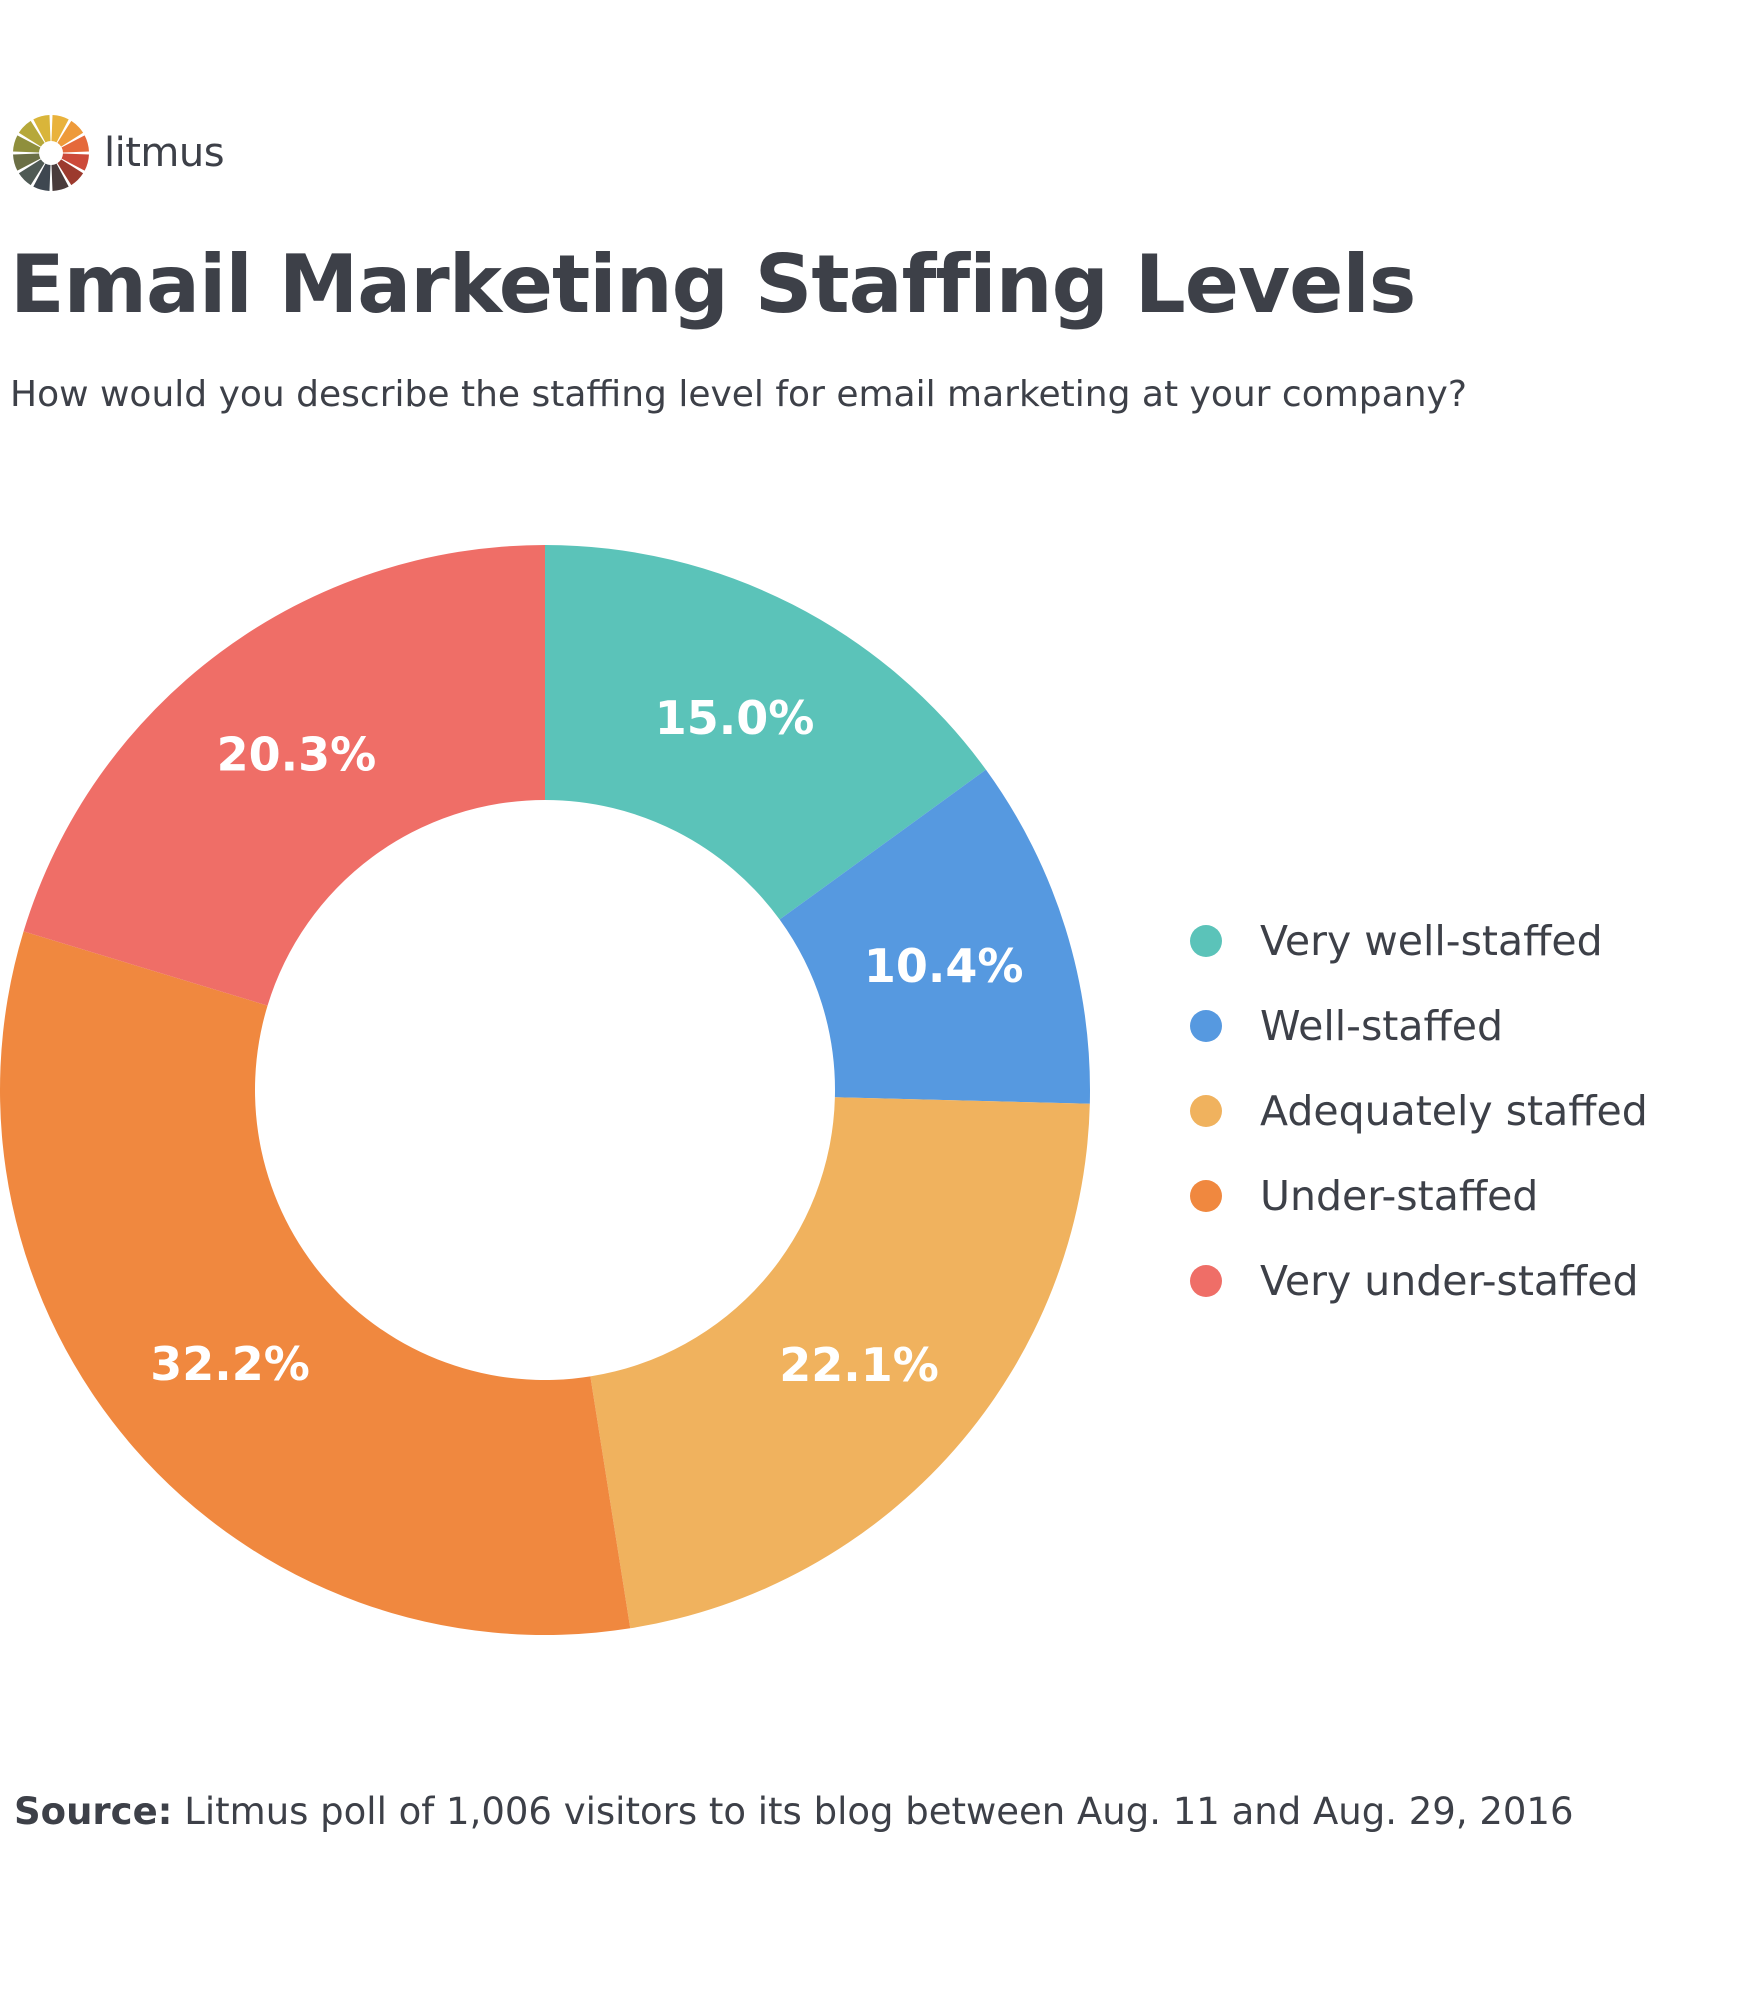 The width and height of the screenshot is (1747, 1990). What do you see at coordinates (713, 284) in the screenshot?
I see `chart-title: Email Marketing Staffing Levels` at bounding box center [713, 284].